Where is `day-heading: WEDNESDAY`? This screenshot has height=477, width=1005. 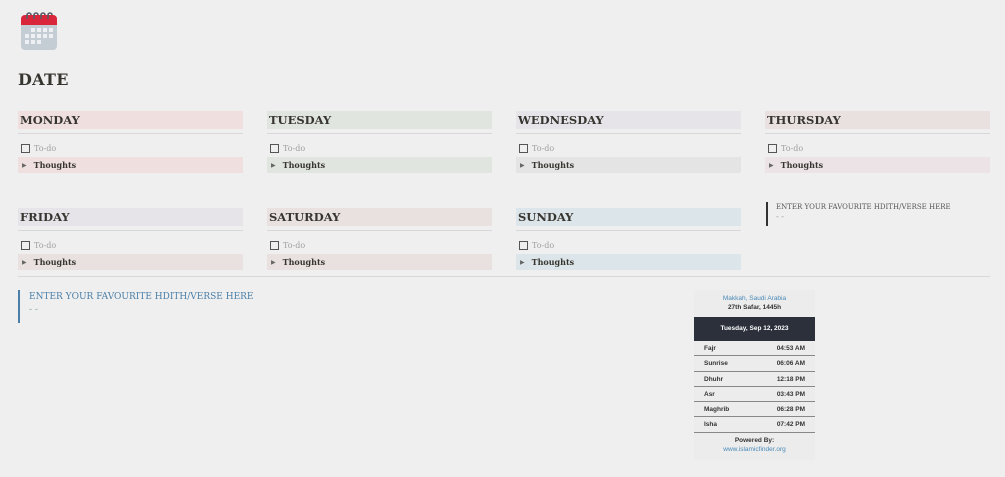
day-heading: WEDNESDAY is located at coordinates (628, 120).